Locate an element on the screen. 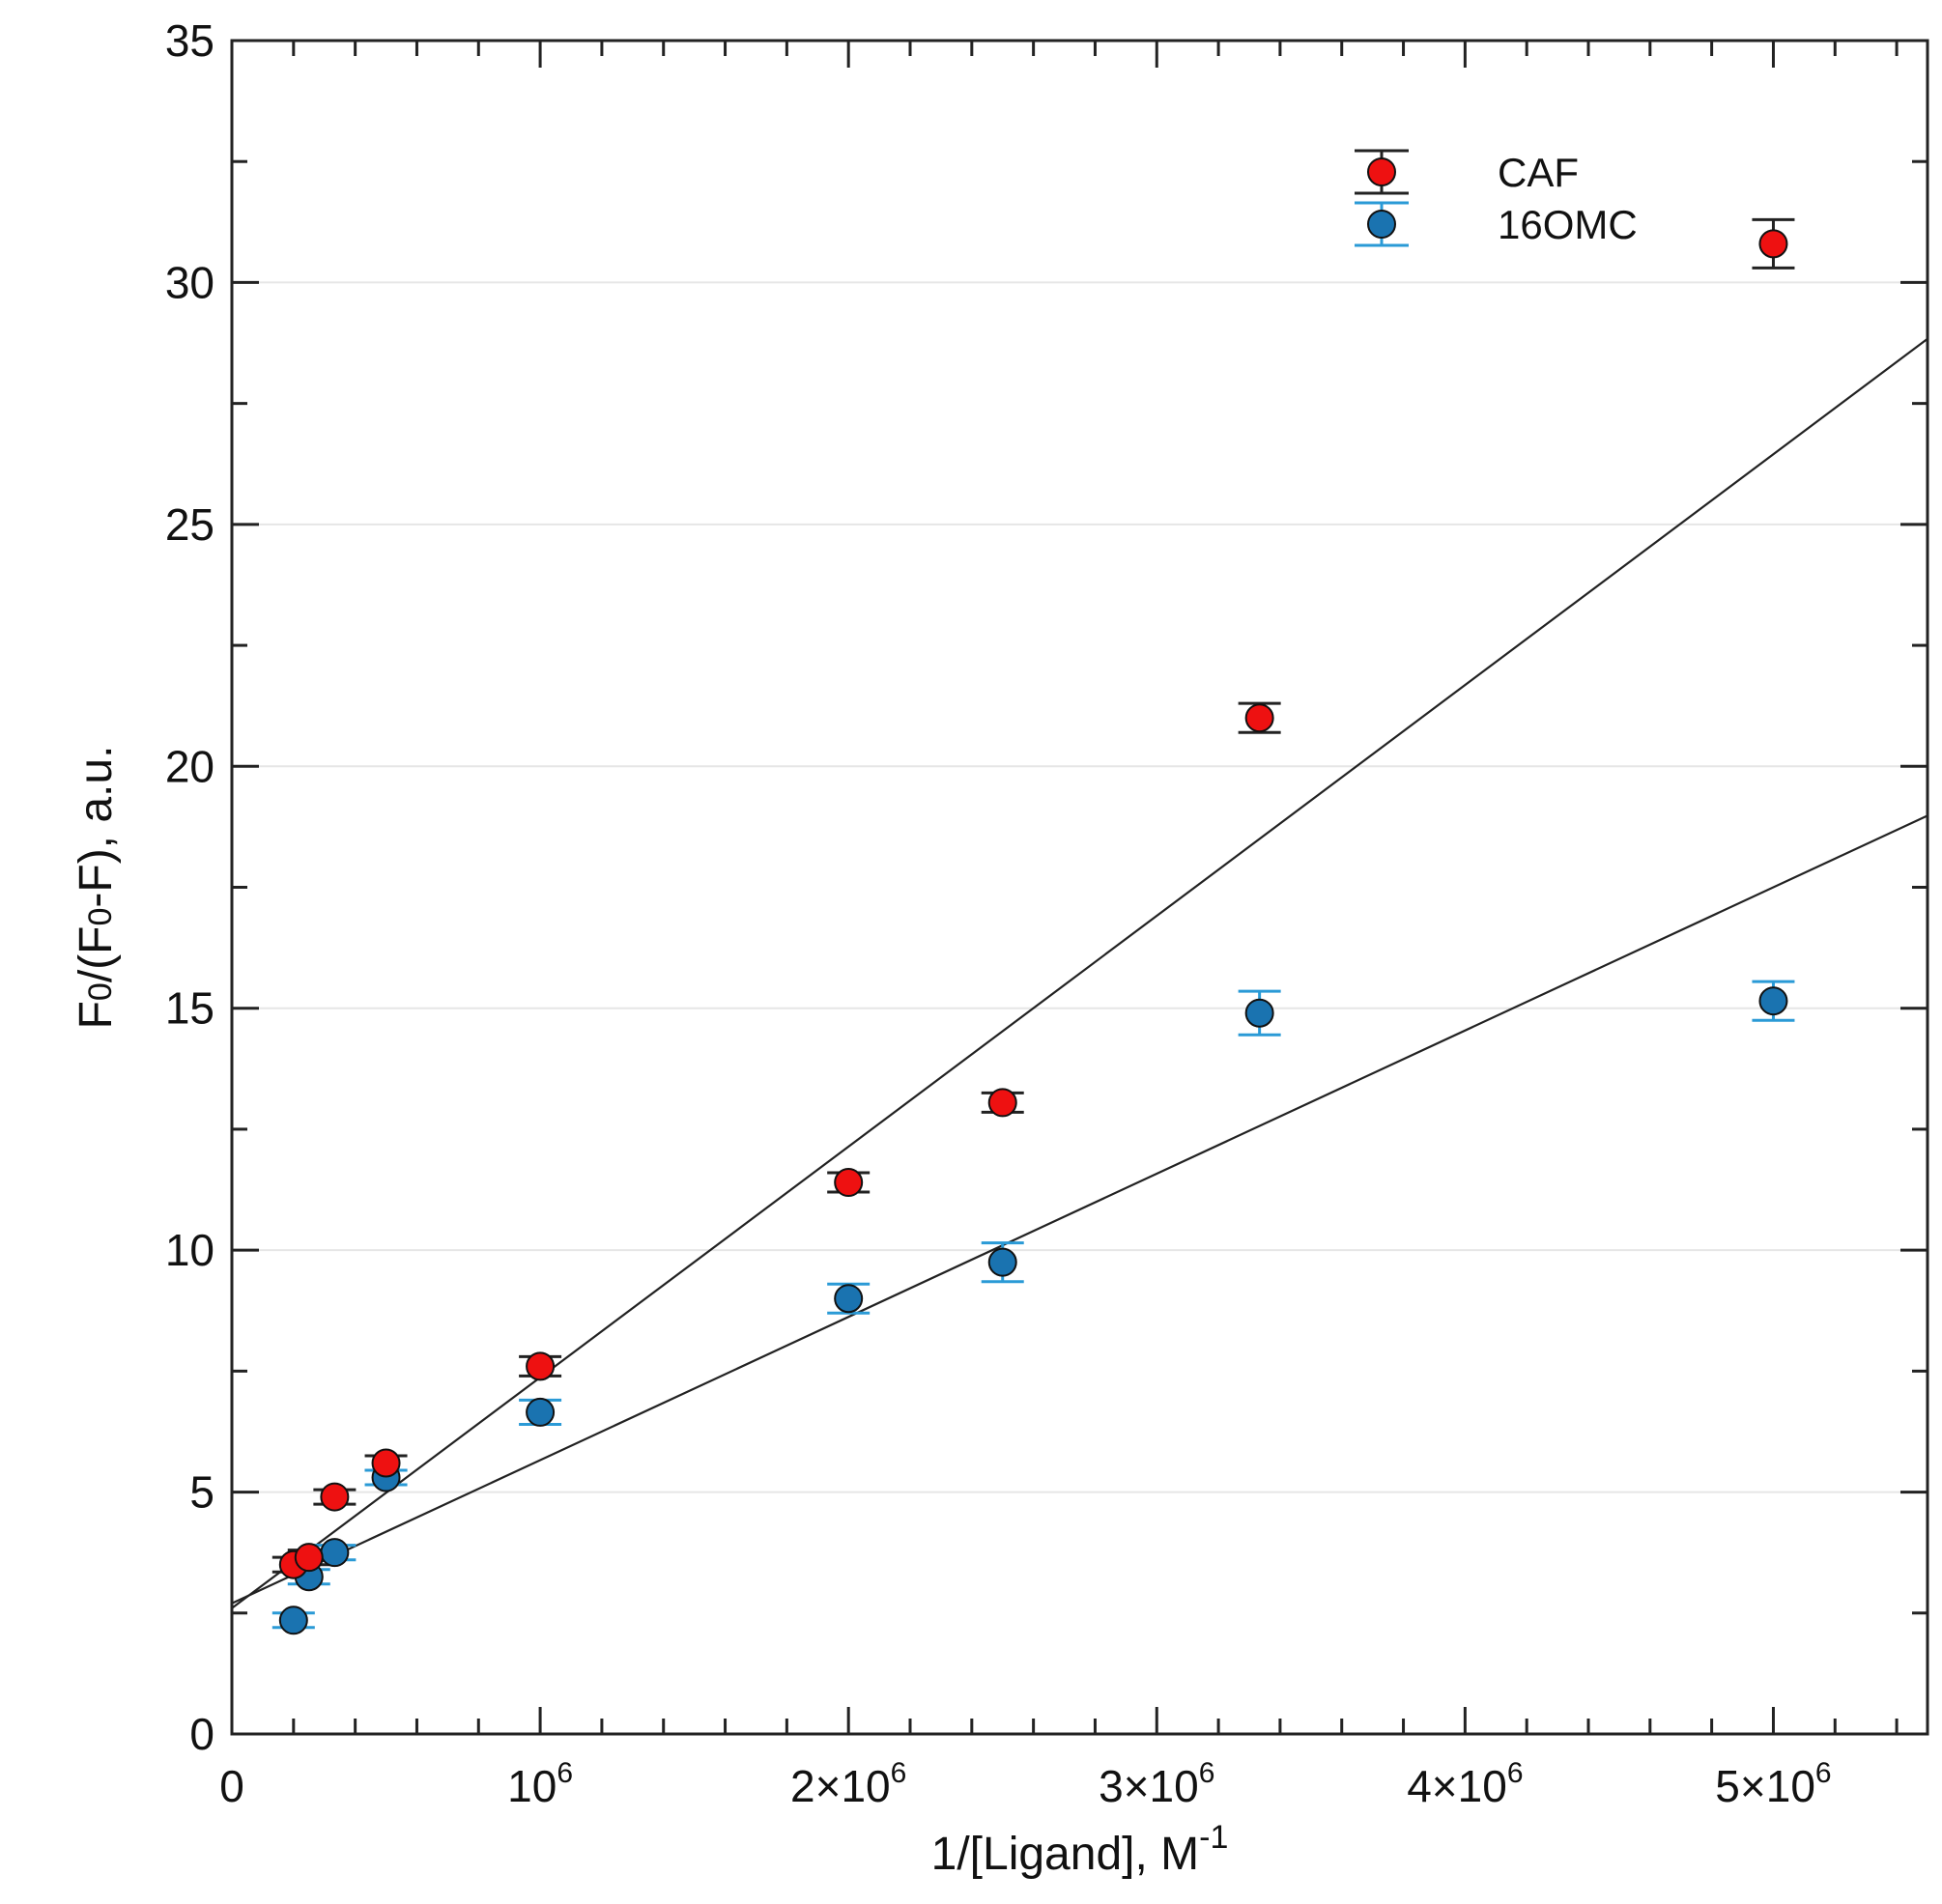  legend-marker-caf is located at coordinates (1381, 172).